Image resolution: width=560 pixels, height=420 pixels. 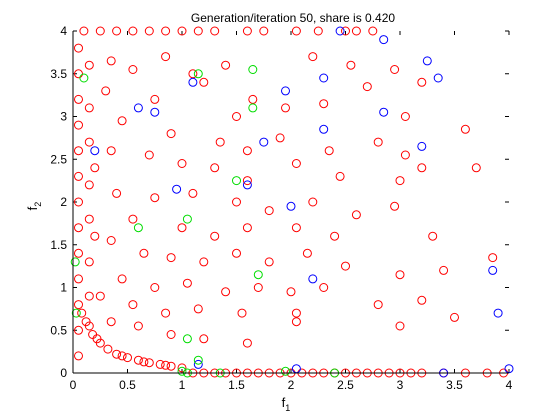 What do you see at coordinates (63, 202) in the screenshot?
I see `y-tick-label: 2` at bounding box center [63, 202].